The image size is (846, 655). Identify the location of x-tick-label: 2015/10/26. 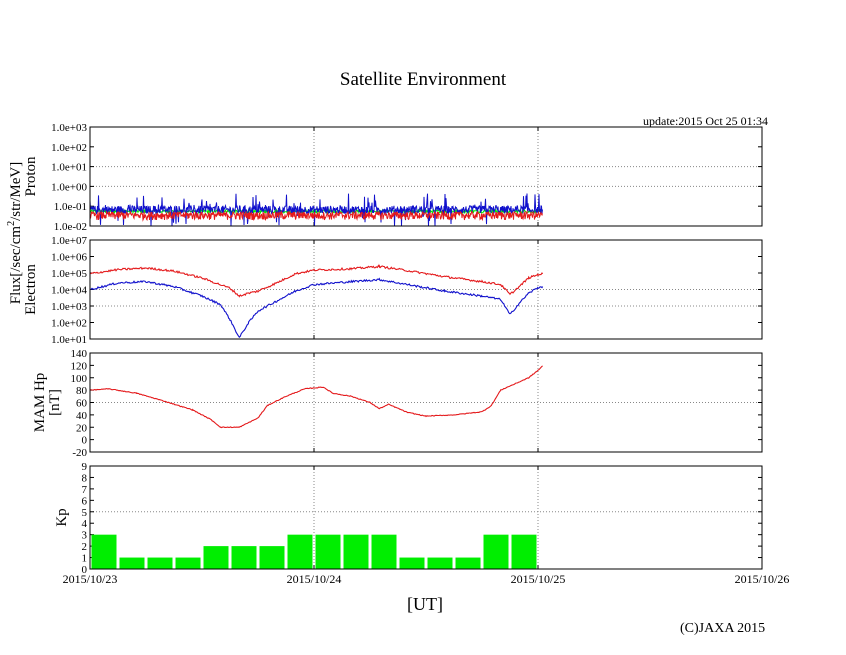
(762, 579).